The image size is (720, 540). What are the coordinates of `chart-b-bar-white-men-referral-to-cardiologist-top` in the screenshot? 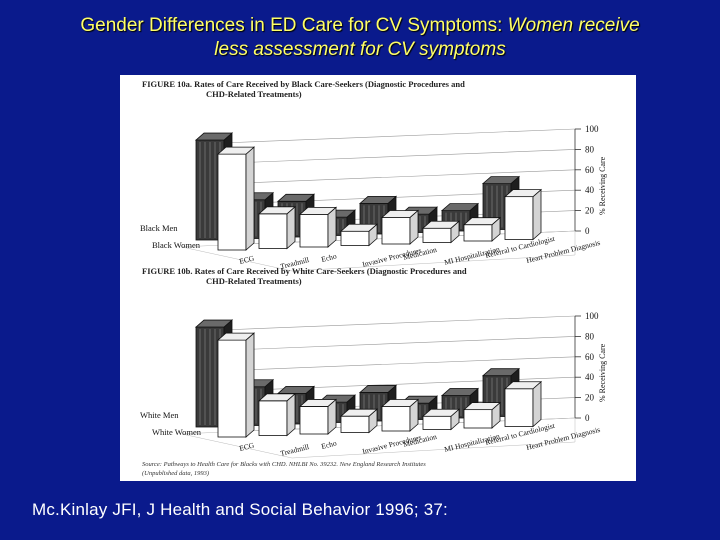 It's located at (460, 392).